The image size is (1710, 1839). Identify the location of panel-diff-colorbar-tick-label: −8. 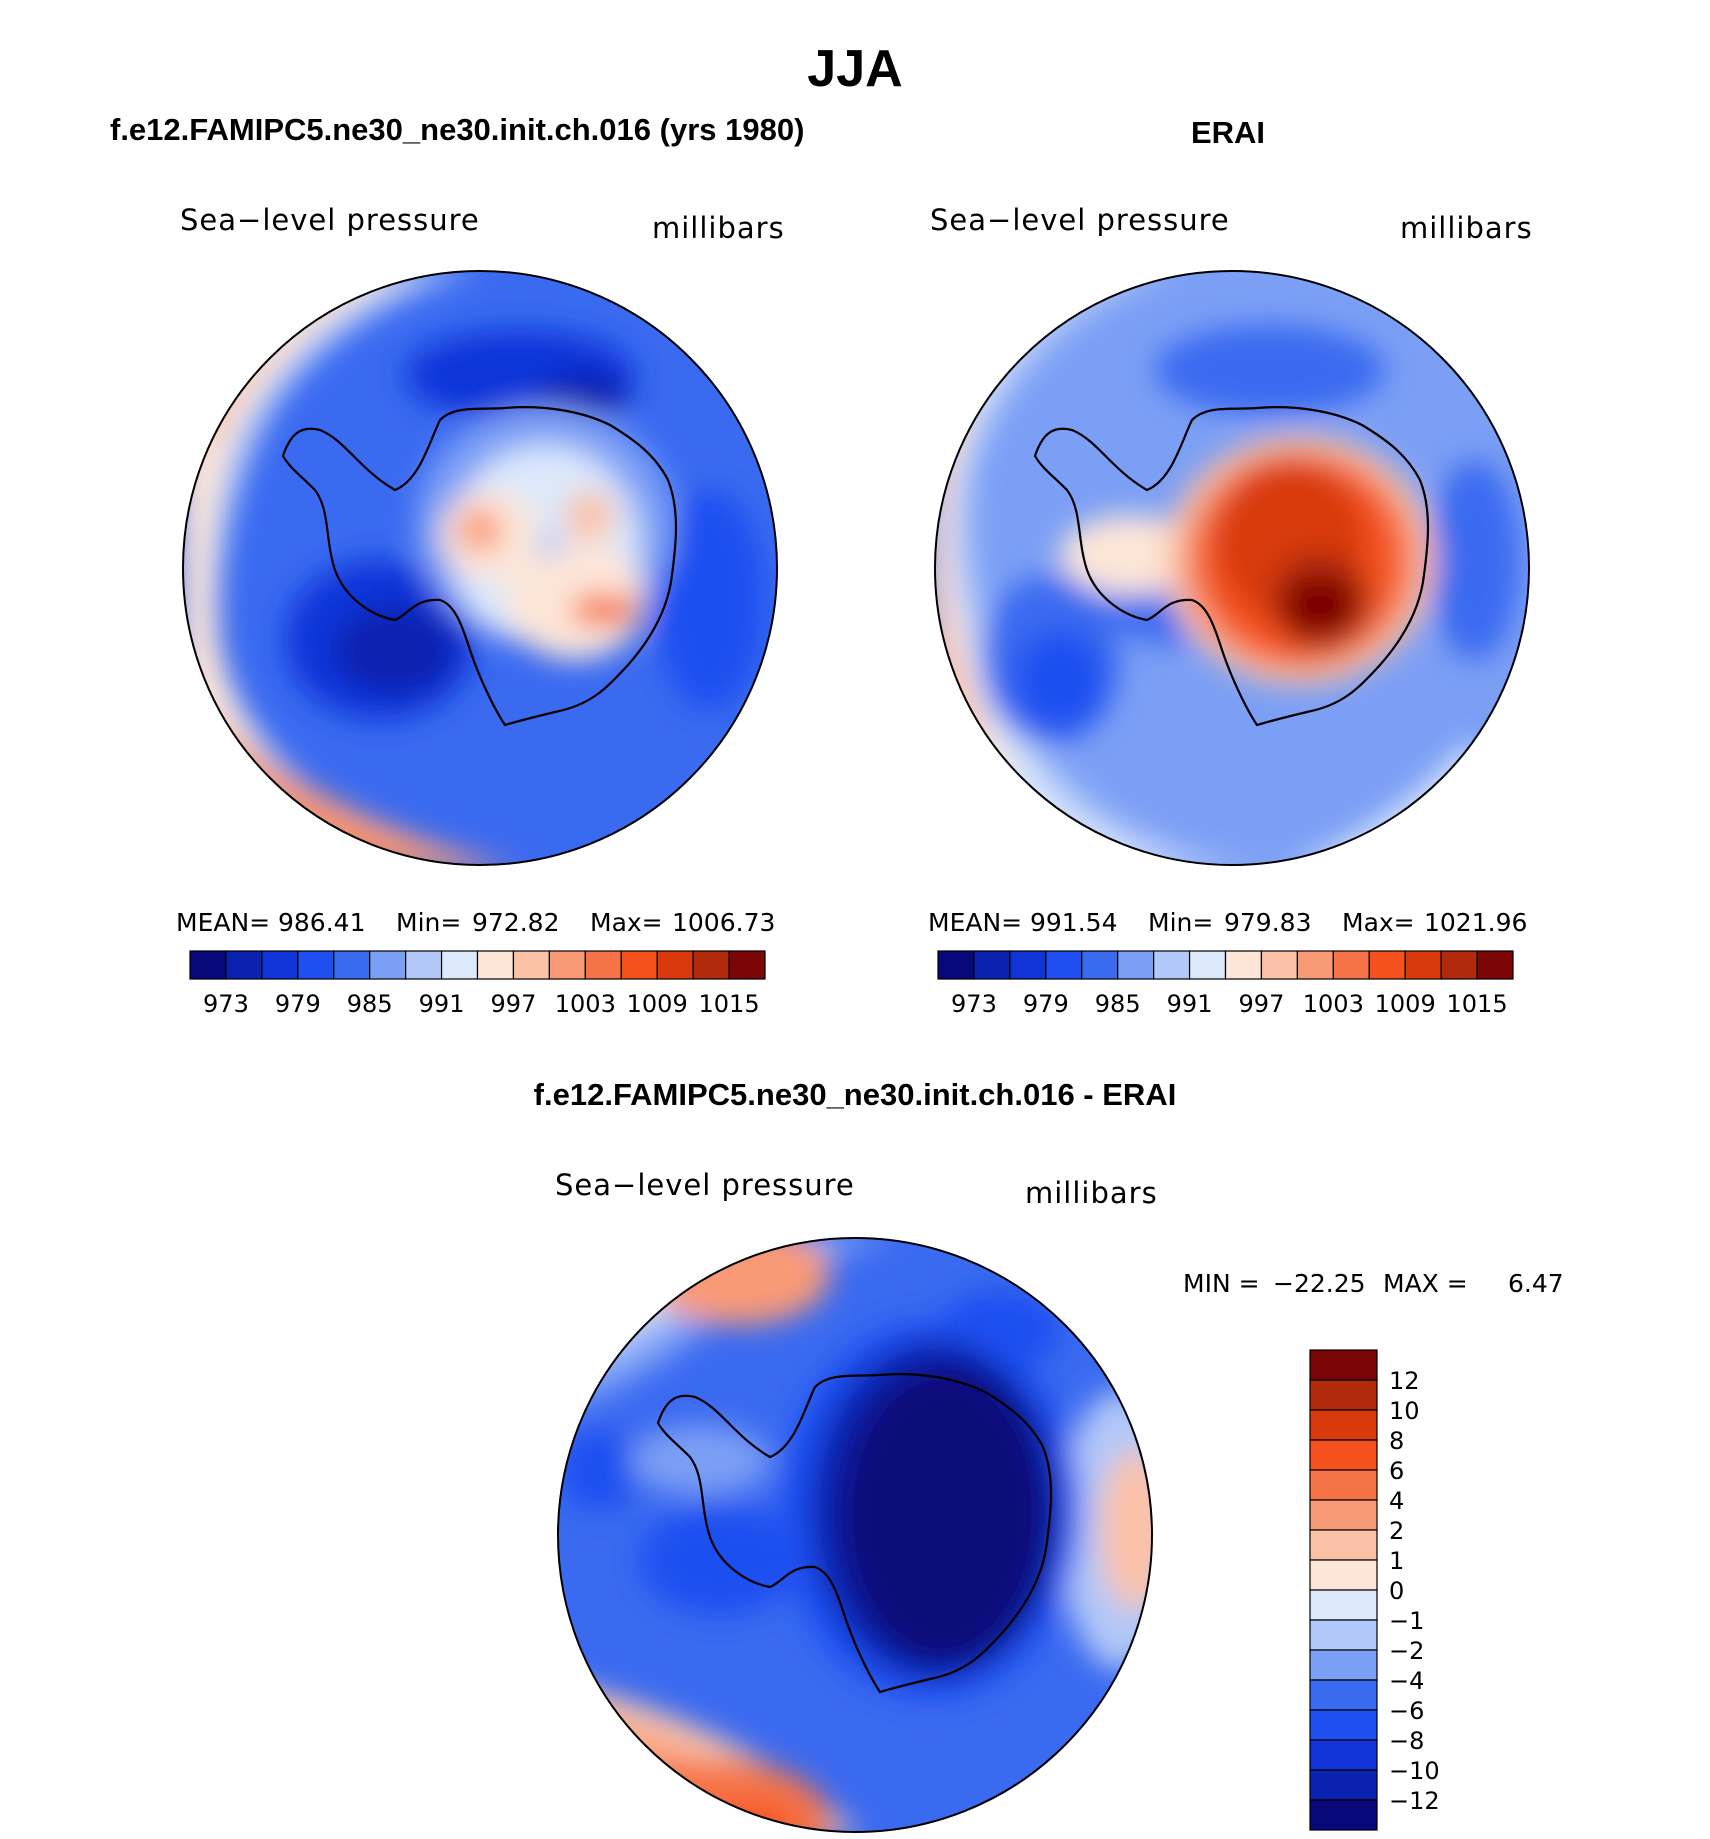
(1406, 1741).